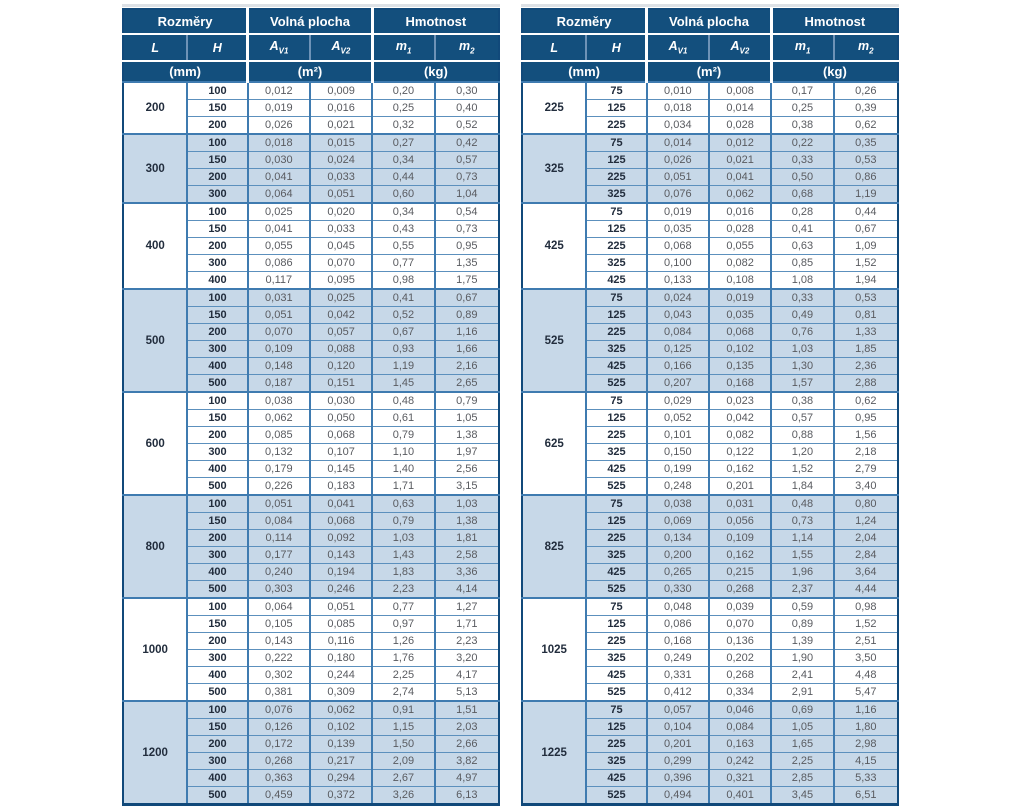 The width and height of the screenshot is (1024, 806). What do you see at coordinates (710, 435) in the screenshot?
I see `table-row: 225 0,101 0,082 0,88 1,56` at bounding box center [710, 435].